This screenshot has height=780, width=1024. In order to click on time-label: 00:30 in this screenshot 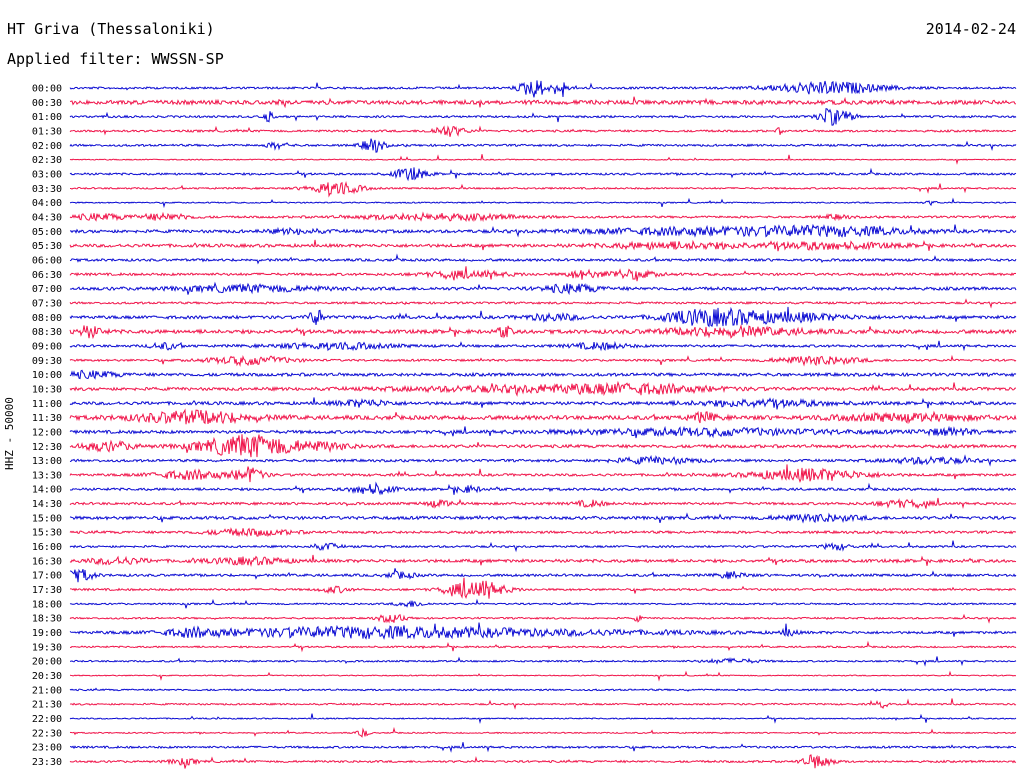, I will do `click(47, 103)`.